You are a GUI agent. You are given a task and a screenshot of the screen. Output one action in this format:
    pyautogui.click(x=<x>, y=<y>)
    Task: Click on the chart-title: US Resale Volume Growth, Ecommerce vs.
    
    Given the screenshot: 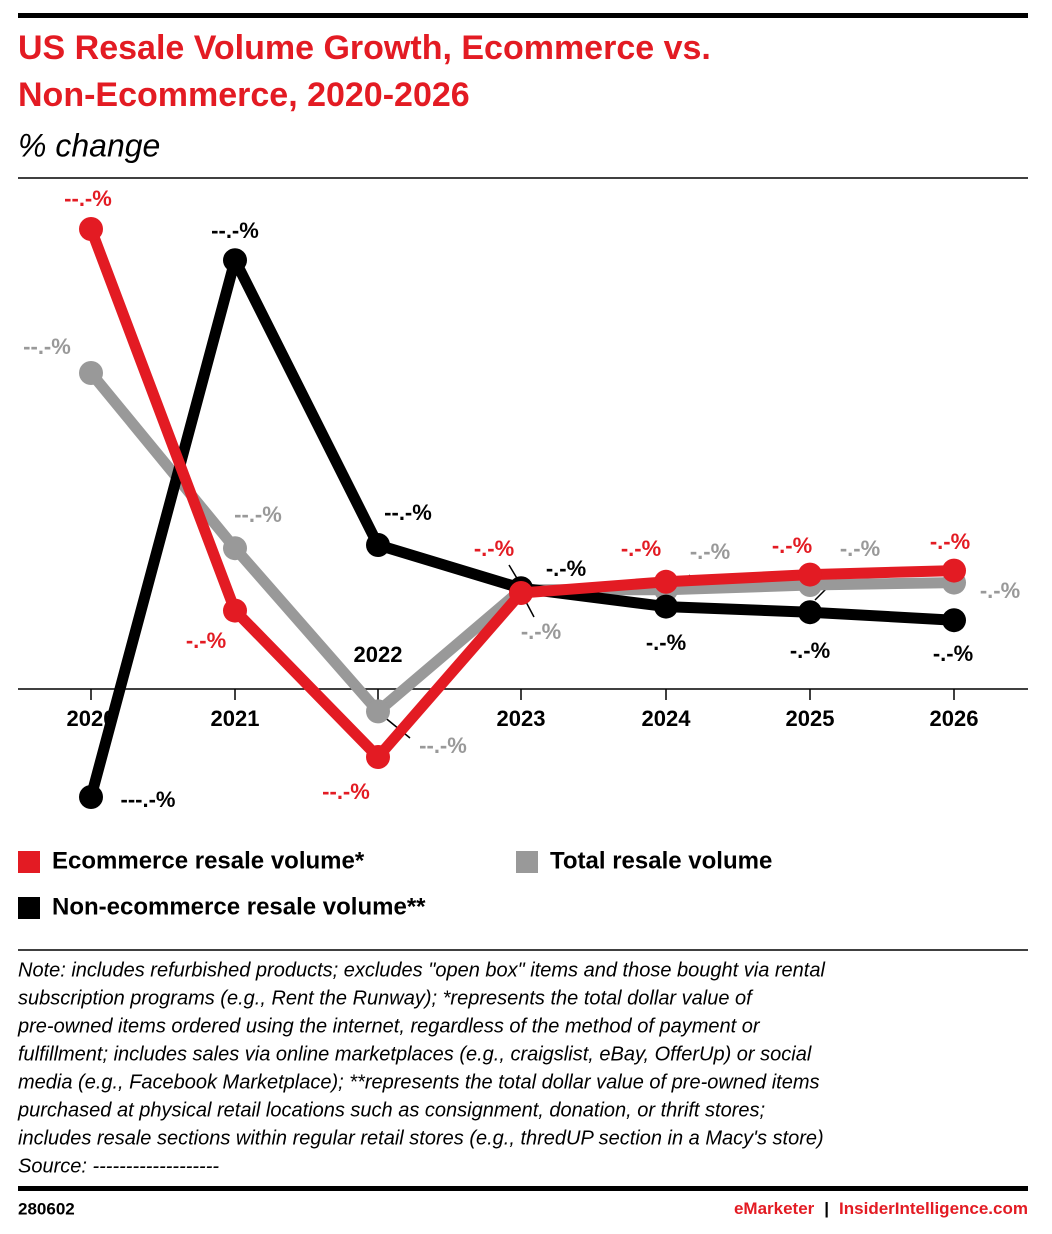 What is the action you would take?
    pyautogui.click(x=364, y=48)
    